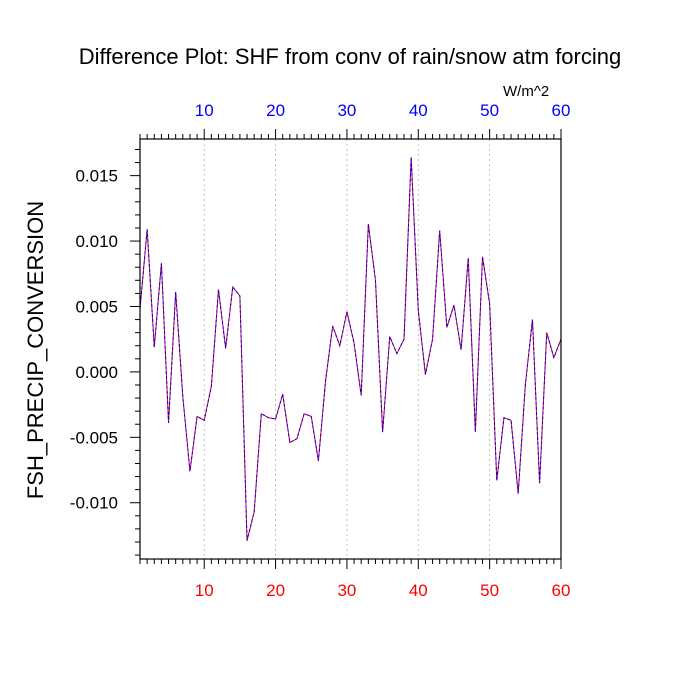 This screenshot has height=700, width=700. What do you see at coordinates (561, 110) in the screenshot?
I see `x-tick-label-top: 60` at bounding box center [561, 110].